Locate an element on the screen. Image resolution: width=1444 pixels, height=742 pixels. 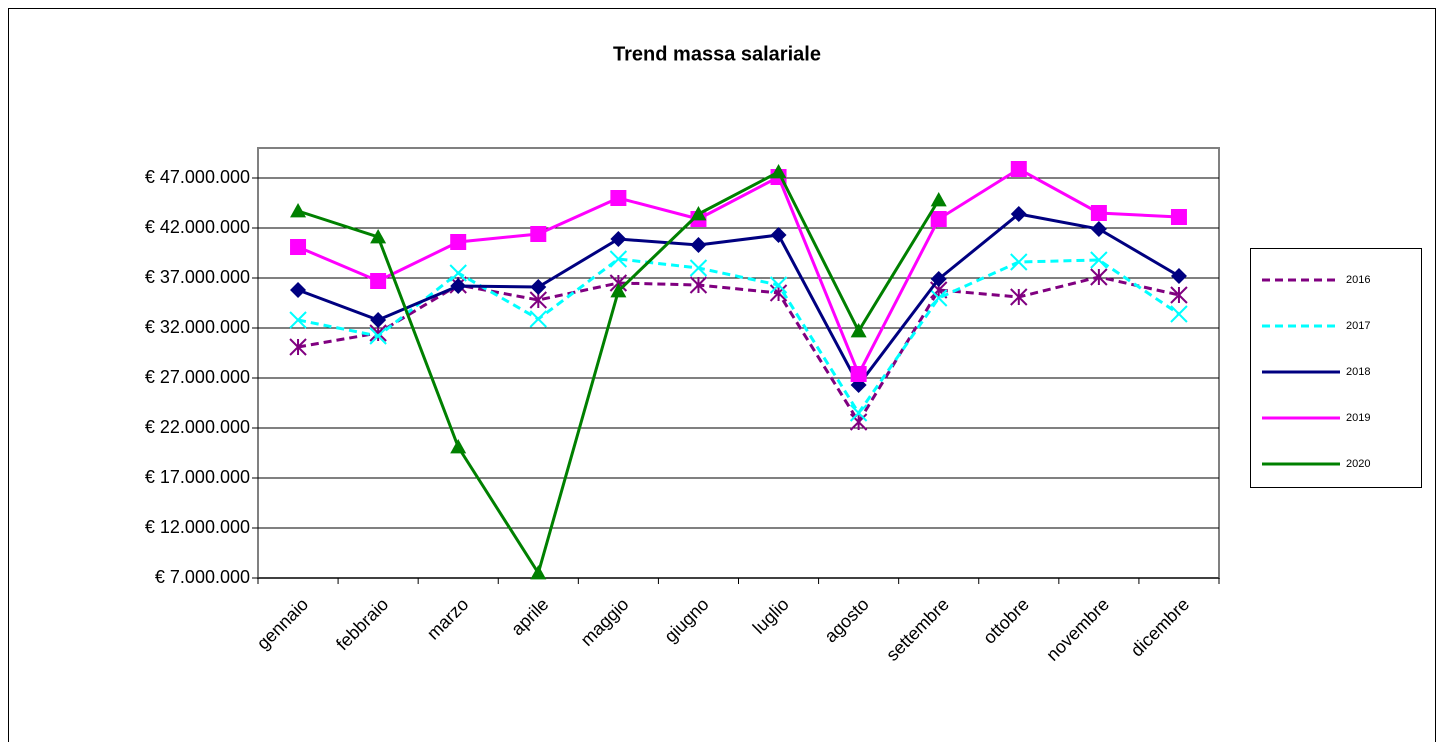
y-tick-label: € 42.000.000 is located at coordinates (197, 227).